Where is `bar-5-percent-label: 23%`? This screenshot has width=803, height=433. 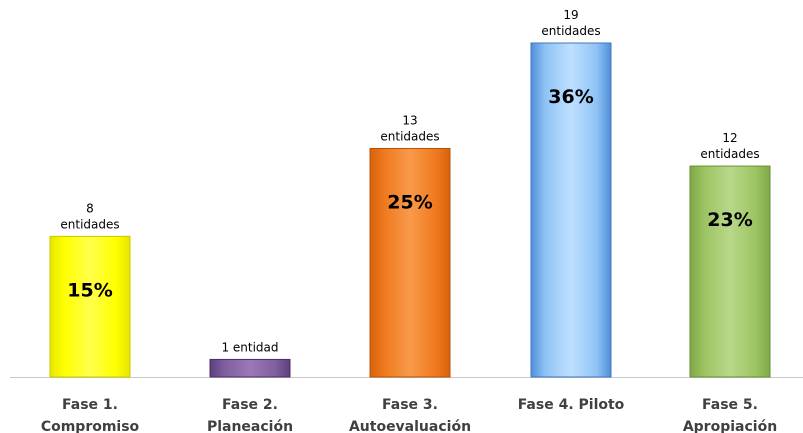 bar-5-percent-label: 23% is located at coordinates (729, 220).